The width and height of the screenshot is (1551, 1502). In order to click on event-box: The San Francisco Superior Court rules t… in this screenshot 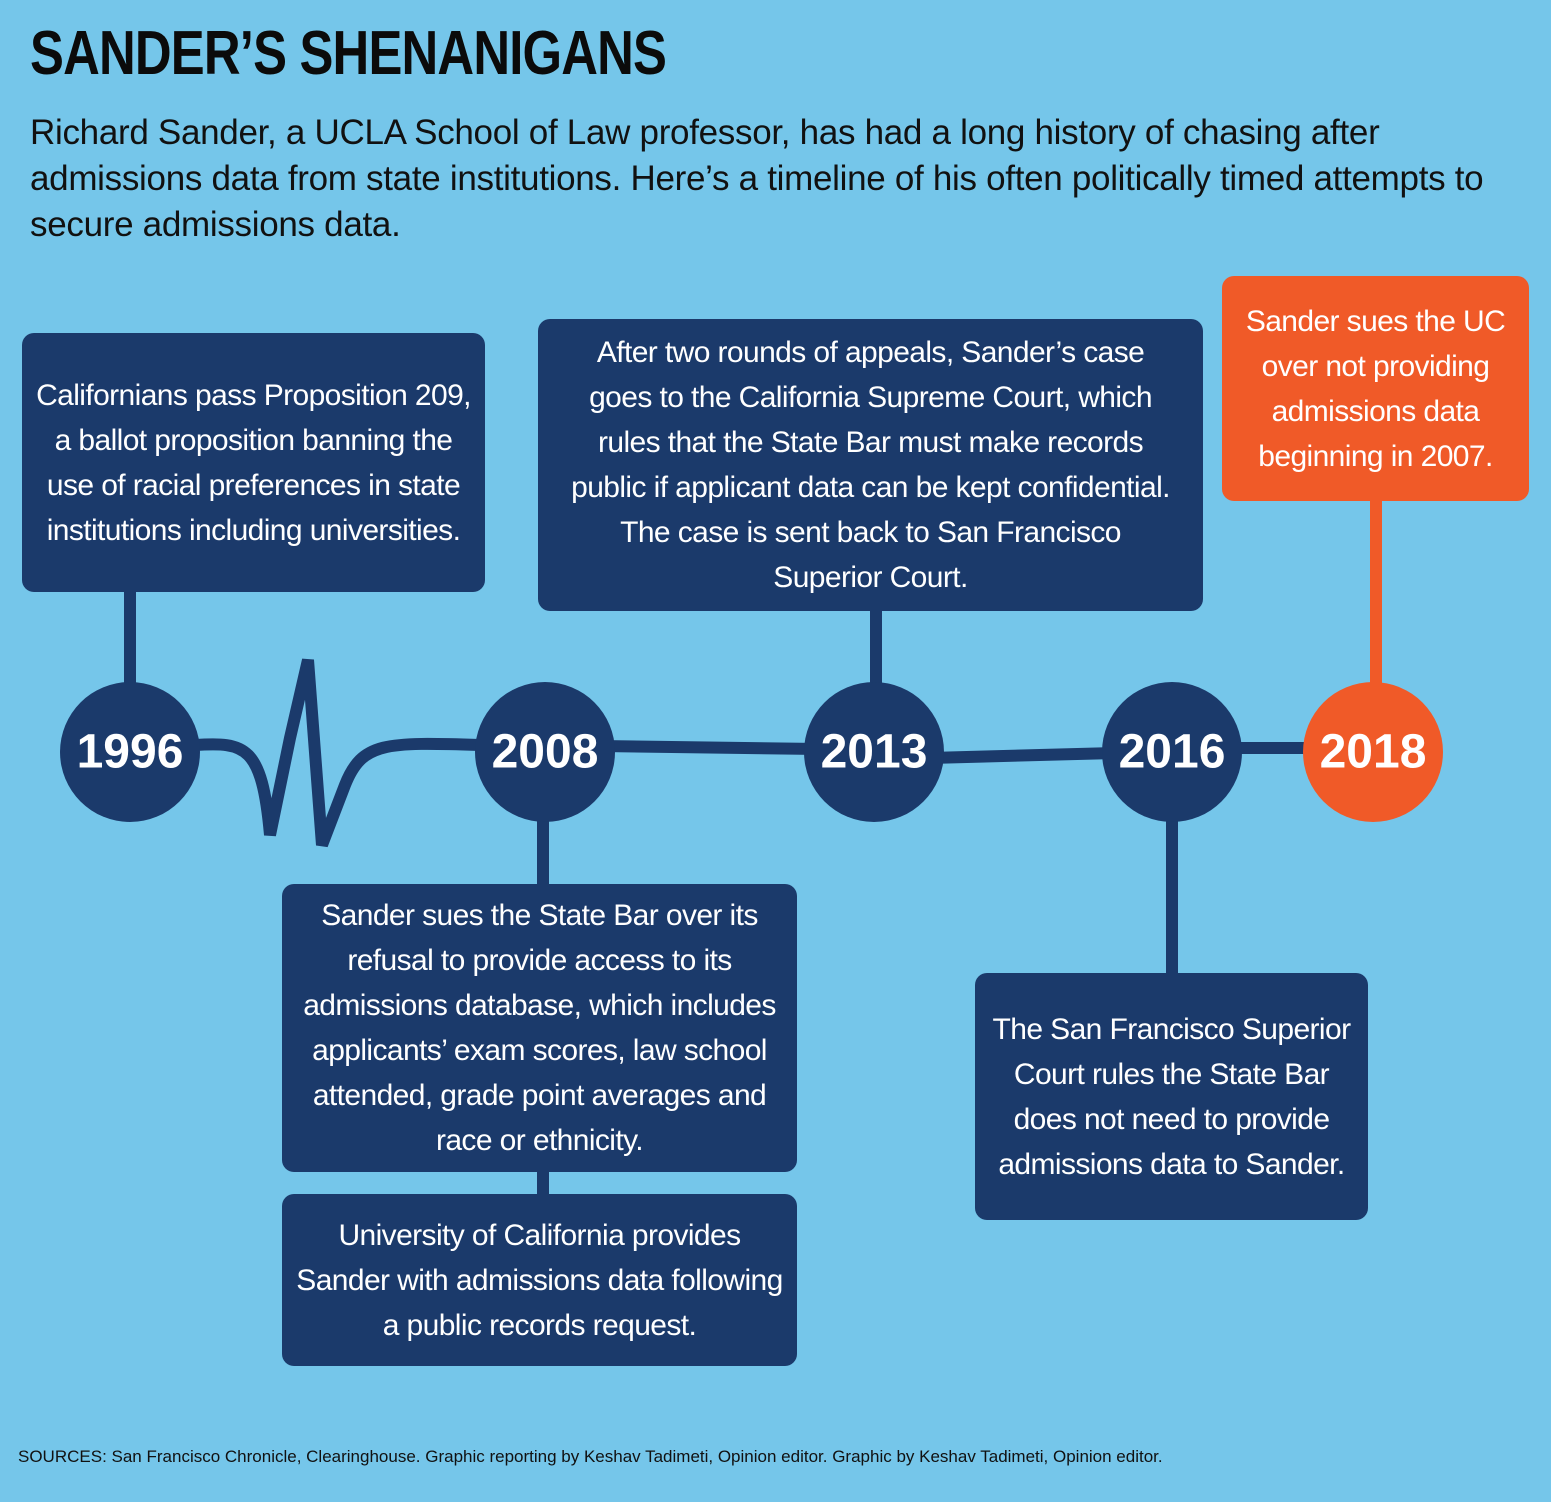, I will do `click(1171, 1096)`.